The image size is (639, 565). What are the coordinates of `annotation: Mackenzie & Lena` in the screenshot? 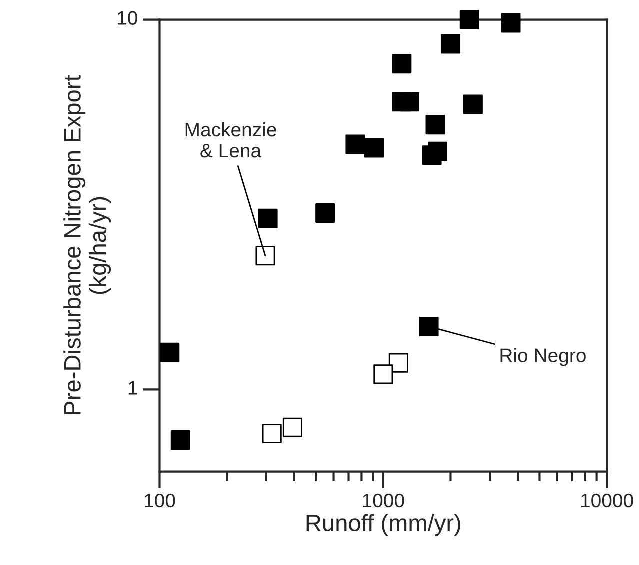 It's located at (231, 140).